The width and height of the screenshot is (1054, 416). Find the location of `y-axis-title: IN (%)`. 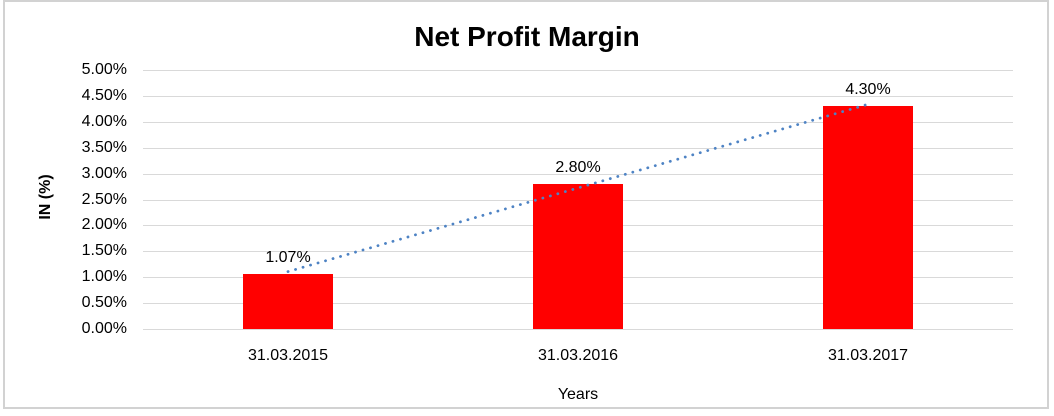

y-axis-title: IN (%) is located at coordinates (45, 197).